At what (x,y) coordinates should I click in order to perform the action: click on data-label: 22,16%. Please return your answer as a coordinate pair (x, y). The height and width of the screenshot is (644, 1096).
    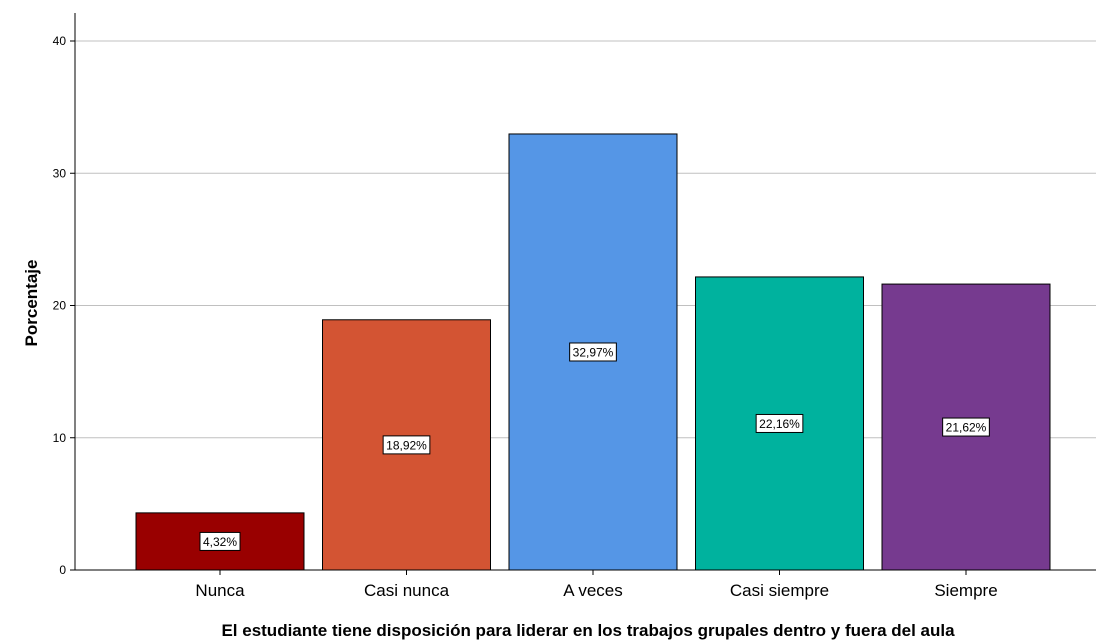
    Looking at the image, I should click on (779, 423).